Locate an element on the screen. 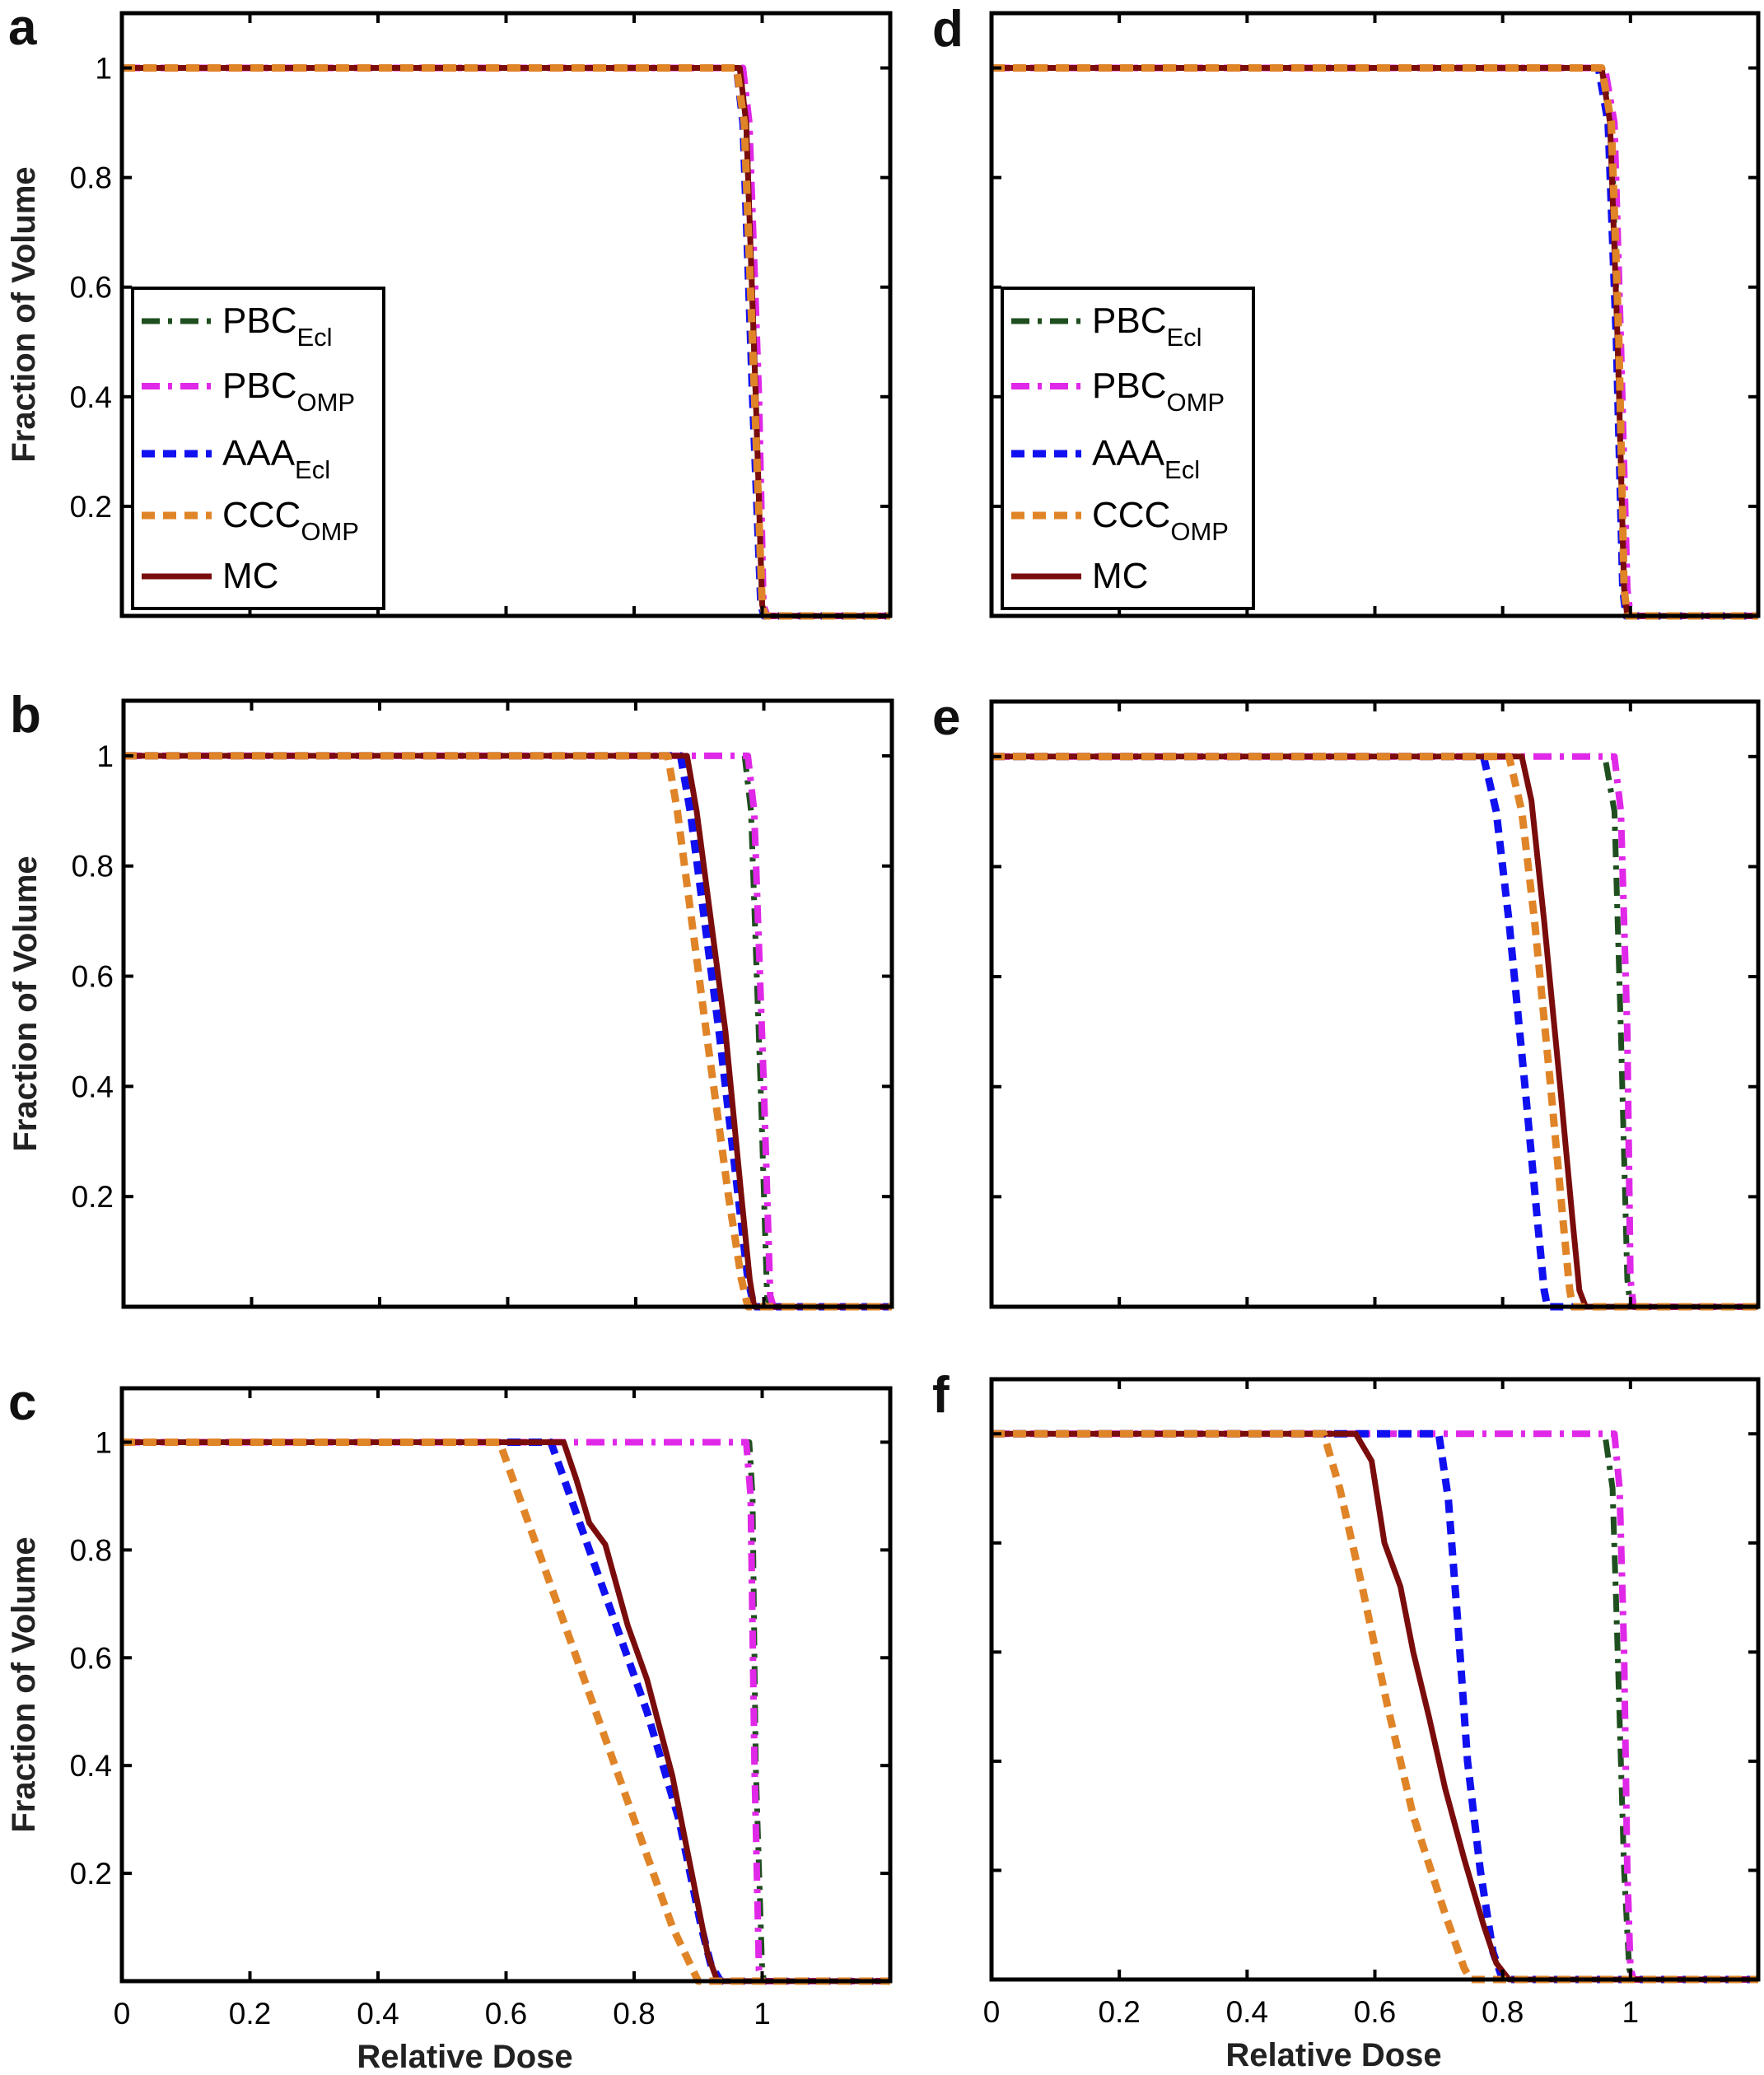 The image size is (1764, 2075). series-line-pbc-ecl is located at coordinates (1375, 1706).